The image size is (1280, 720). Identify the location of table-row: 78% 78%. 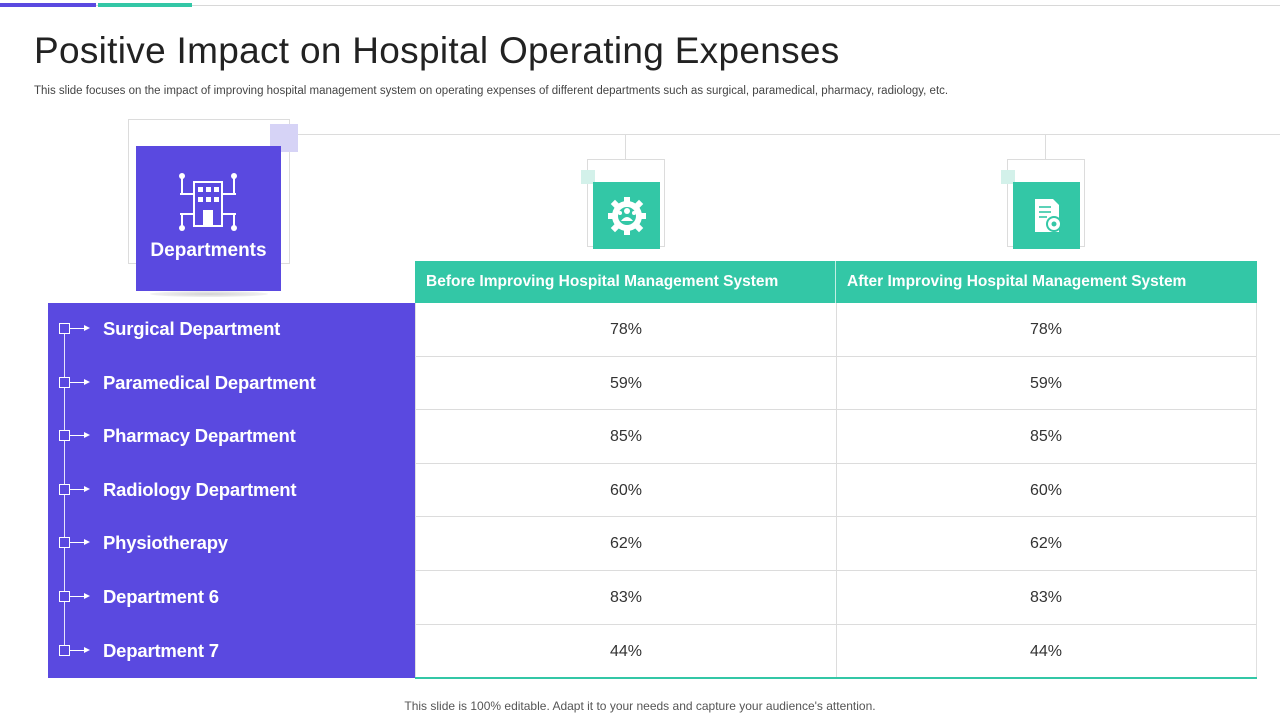
(836, 330).